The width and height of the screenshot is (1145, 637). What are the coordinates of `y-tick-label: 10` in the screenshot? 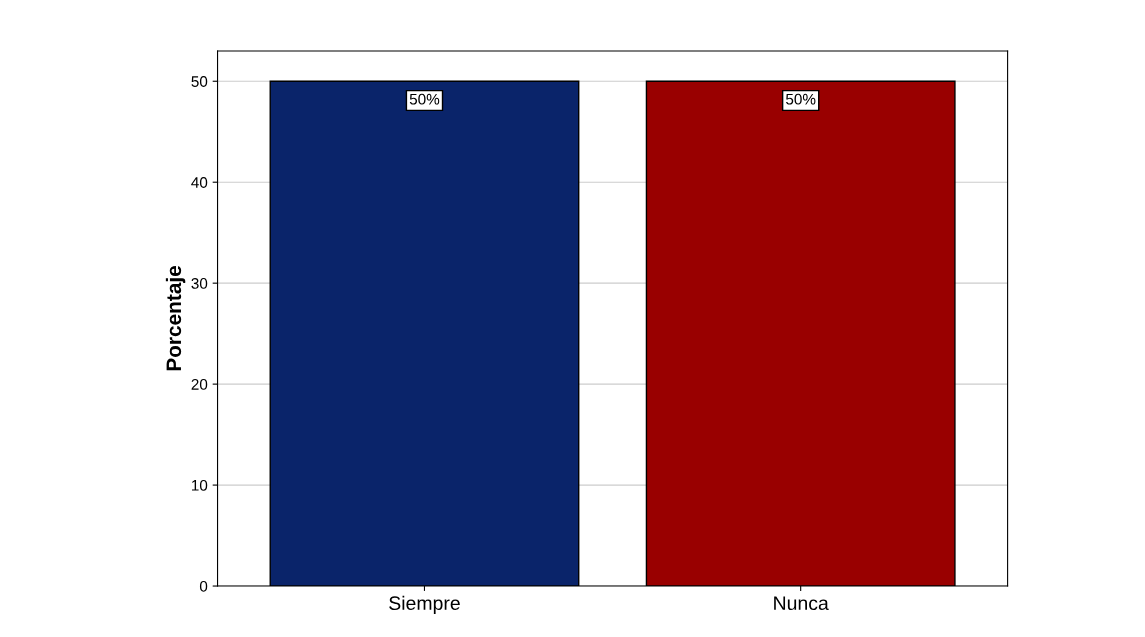 It's located at (200, 485).